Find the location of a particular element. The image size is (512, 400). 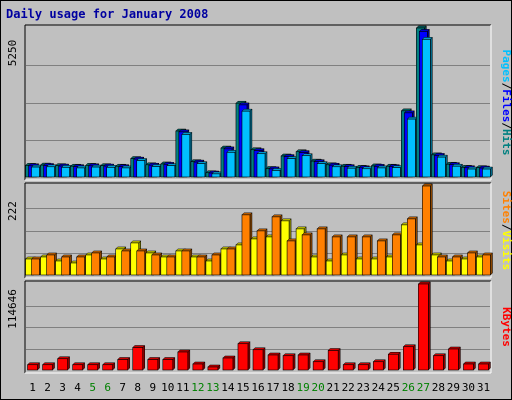

x-tick-label: 5 is located at coordinates (92, 387).